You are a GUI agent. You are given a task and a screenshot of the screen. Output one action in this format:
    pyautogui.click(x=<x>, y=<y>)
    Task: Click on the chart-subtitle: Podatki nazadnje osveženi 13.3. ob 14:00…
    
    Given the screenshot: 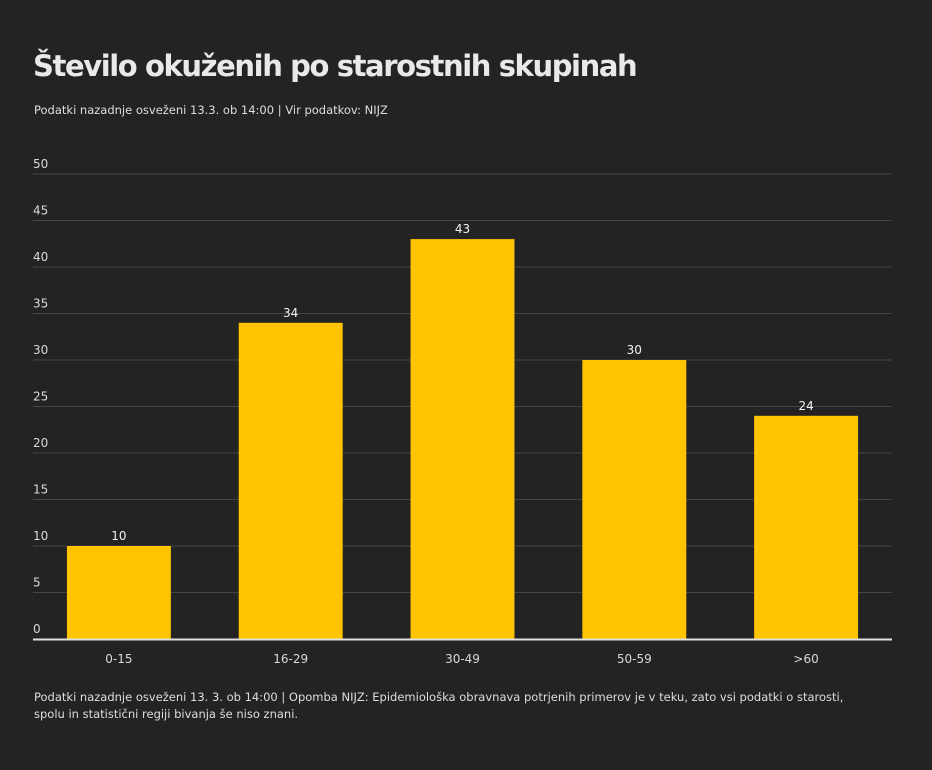 What is the action you would take?
    pyautogui.click(x=211, y=110)
    